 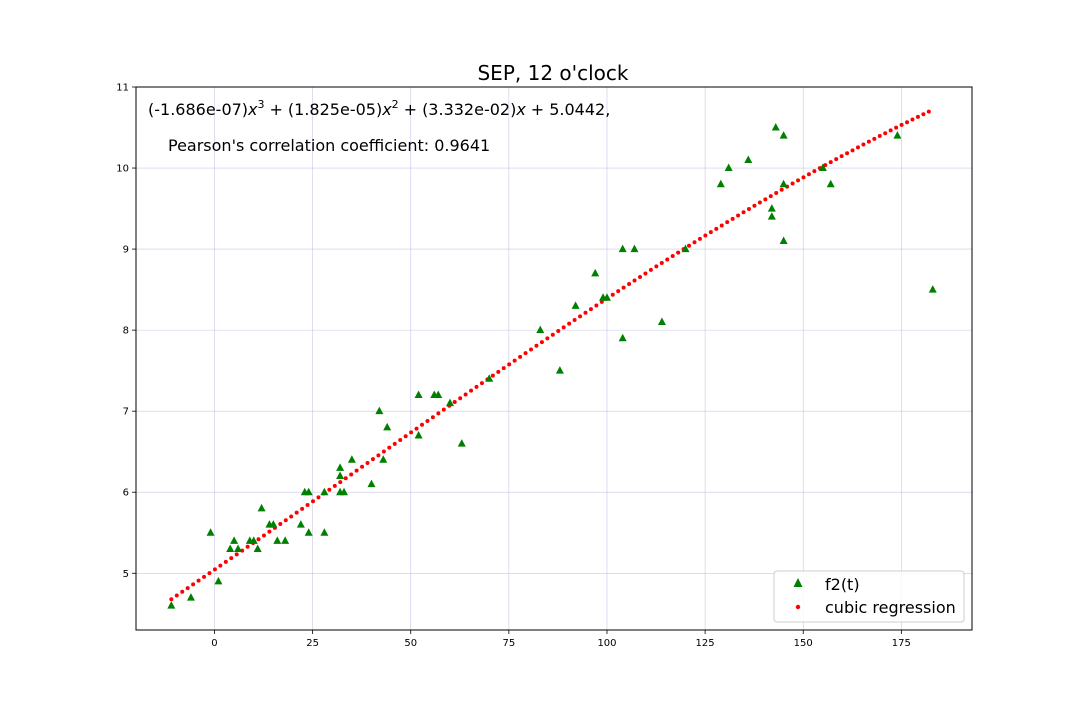 I want to click on x-tick-label: 75, so click(x=508, y=643).